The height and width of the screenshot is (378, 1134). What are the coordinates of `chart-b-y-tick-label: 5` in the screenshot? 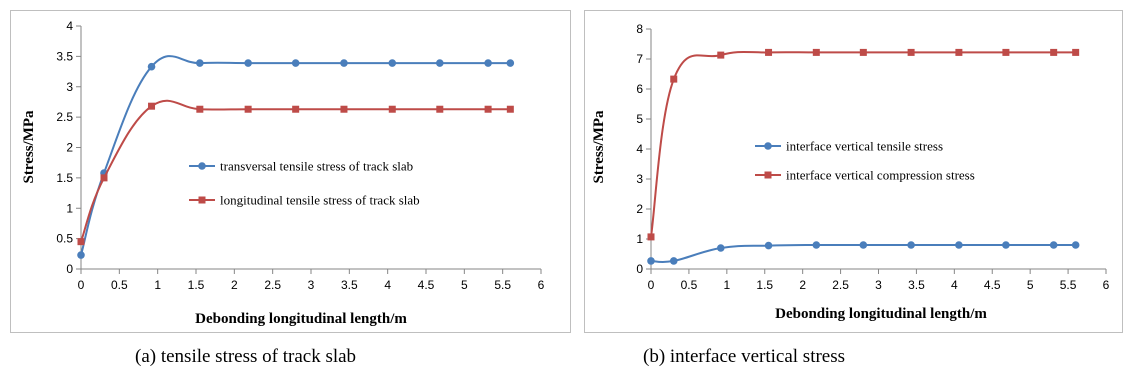 It's located at (639, 119).